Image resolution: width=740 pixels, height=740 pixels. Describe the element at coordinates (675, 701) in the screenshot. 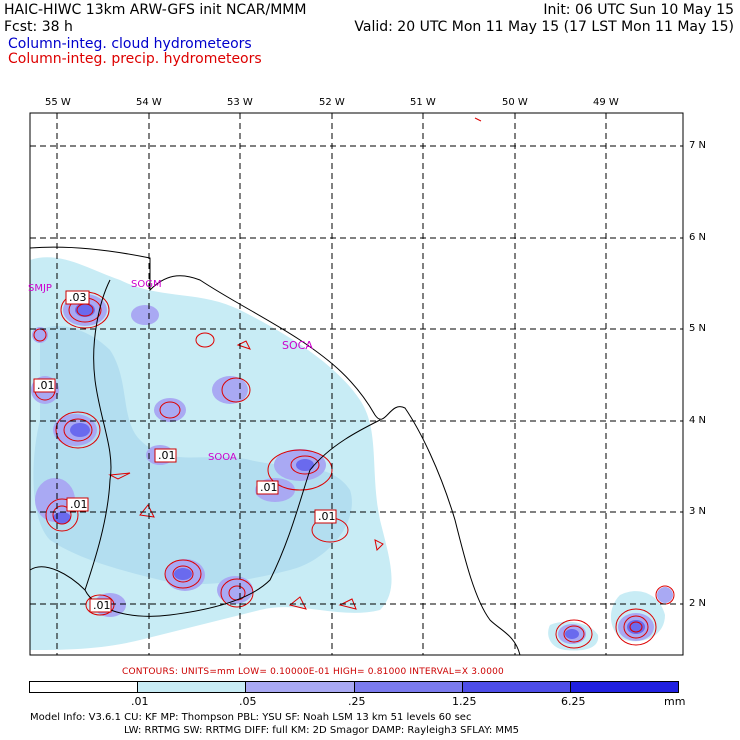

I see `legend-units: mm` at that location.